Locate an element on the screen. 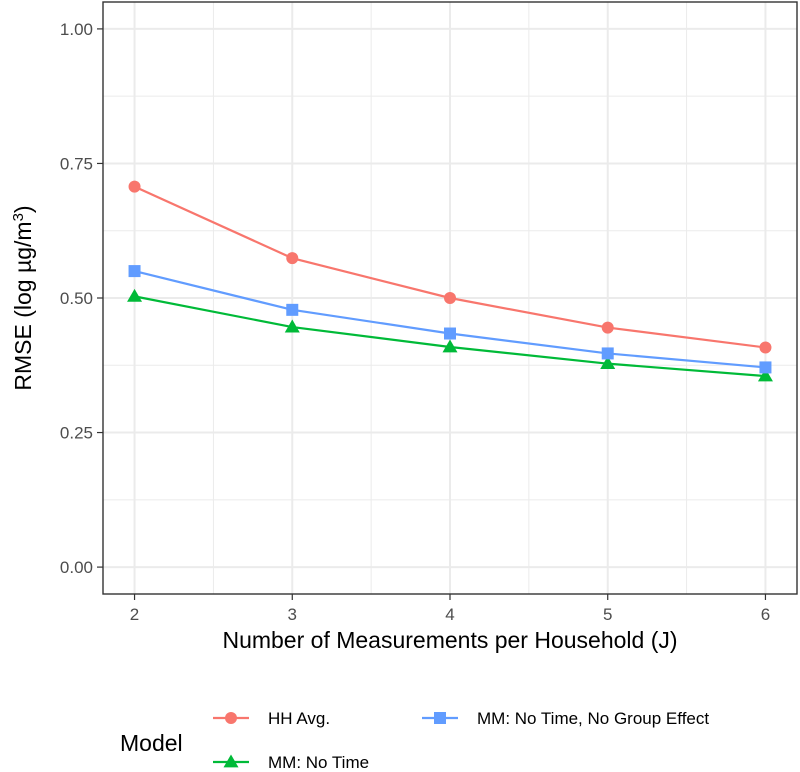 Image resolution: width=800 pixels, height=772 pixels. y-tick-label: 0.00 is located at coordinates (76, 567).